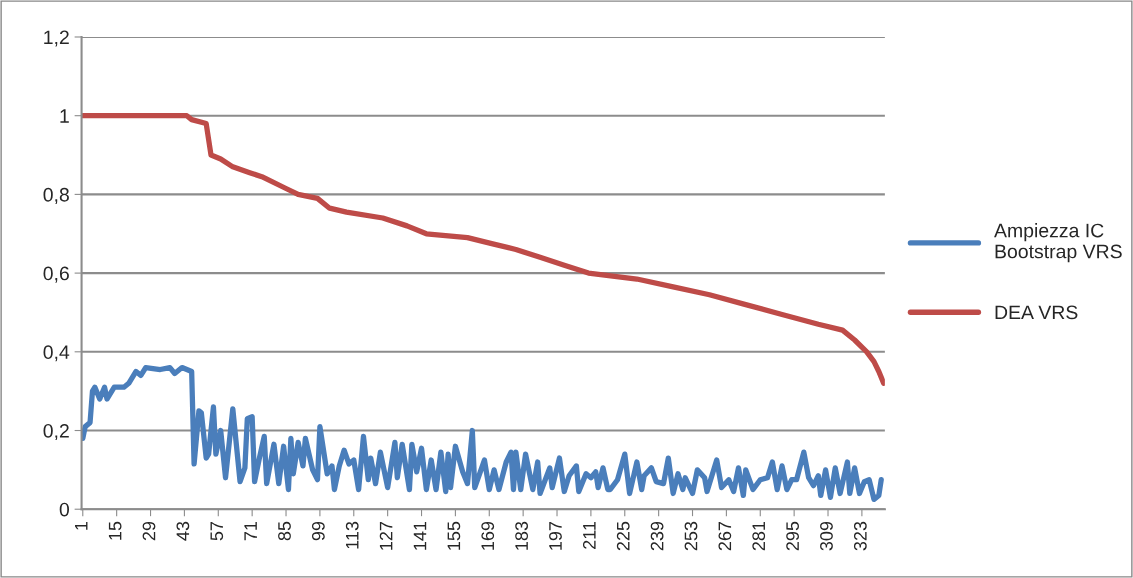 This screenshot has width=1133, height=578. I want to click on y-tick-label: 0, so click(64, 509).